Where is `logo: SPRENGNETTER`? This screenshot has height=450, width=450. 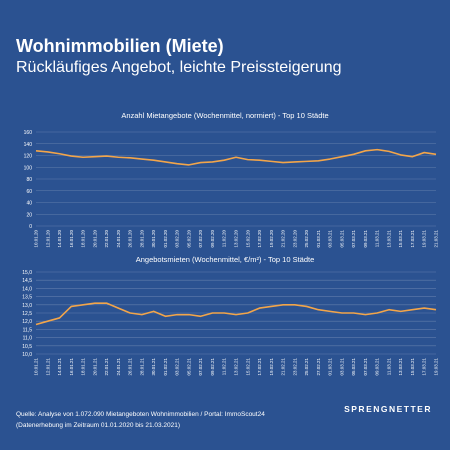 logo: SPRENGNETTER is located at coordinates (388, 409).